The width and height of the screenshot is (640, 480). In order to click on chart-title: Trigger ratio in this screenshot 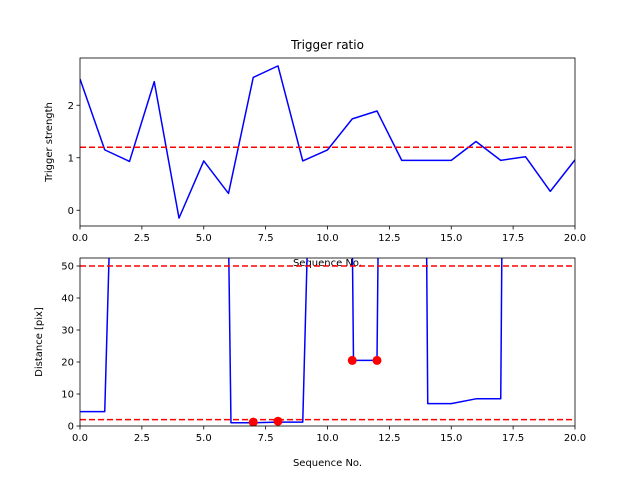, I will do `click(327, 45)`.